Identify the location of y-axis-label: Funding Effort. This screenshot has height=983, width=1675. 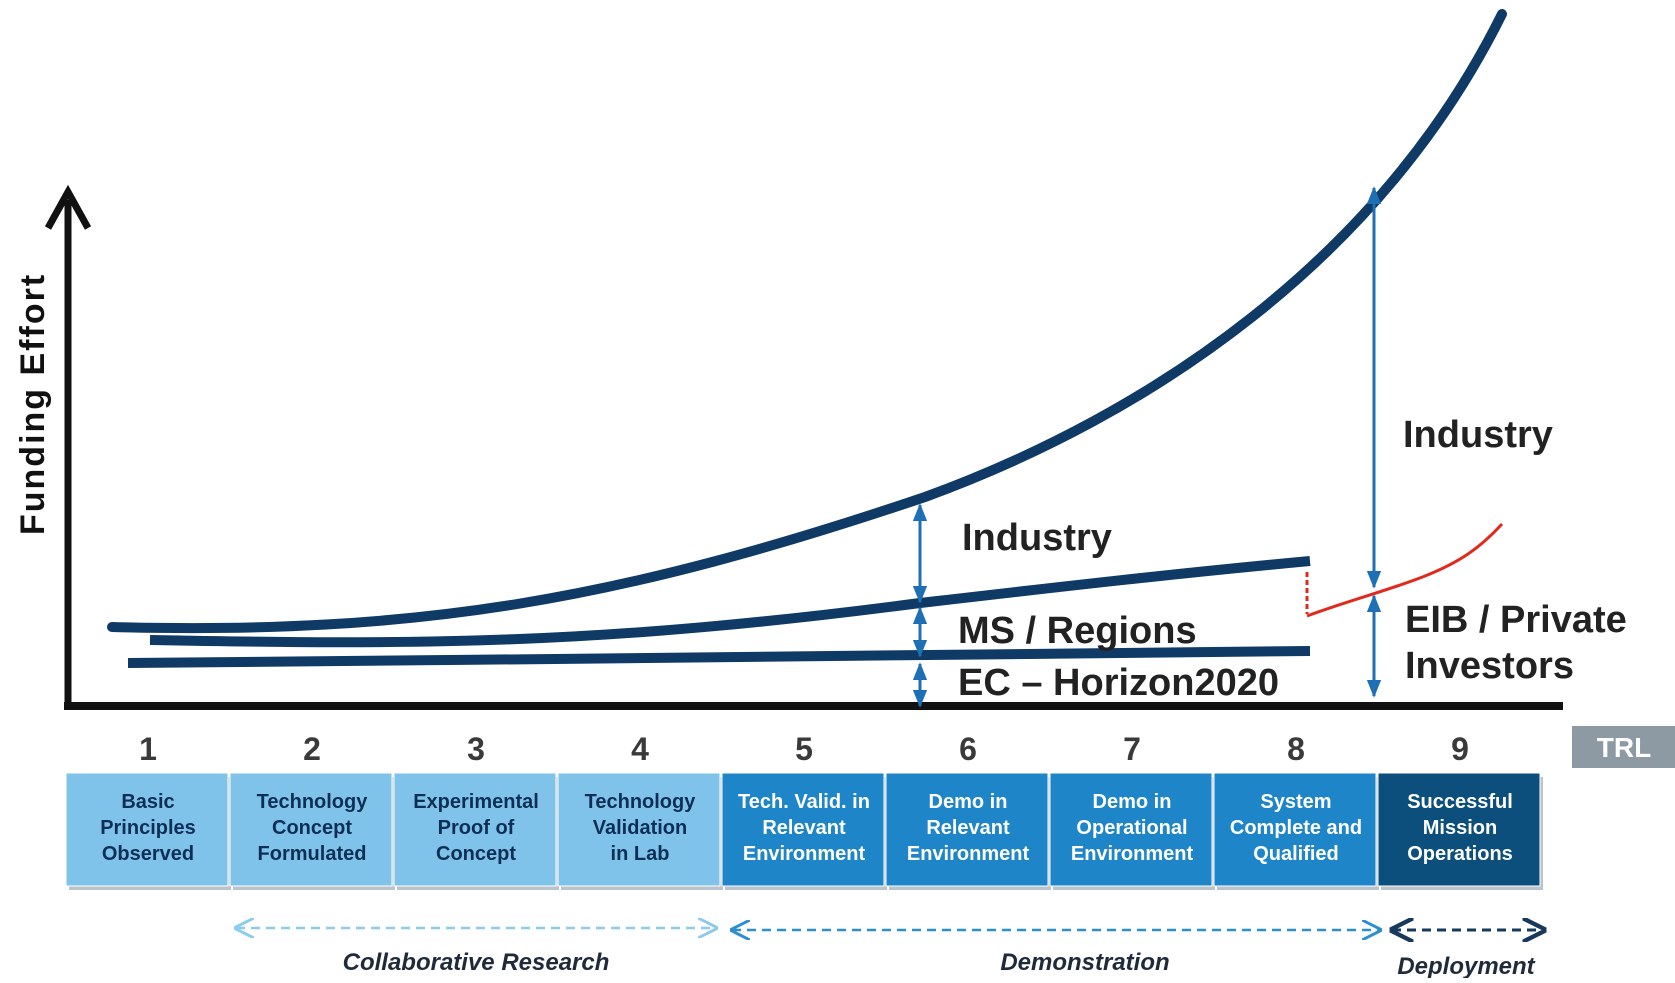
(33, 404).